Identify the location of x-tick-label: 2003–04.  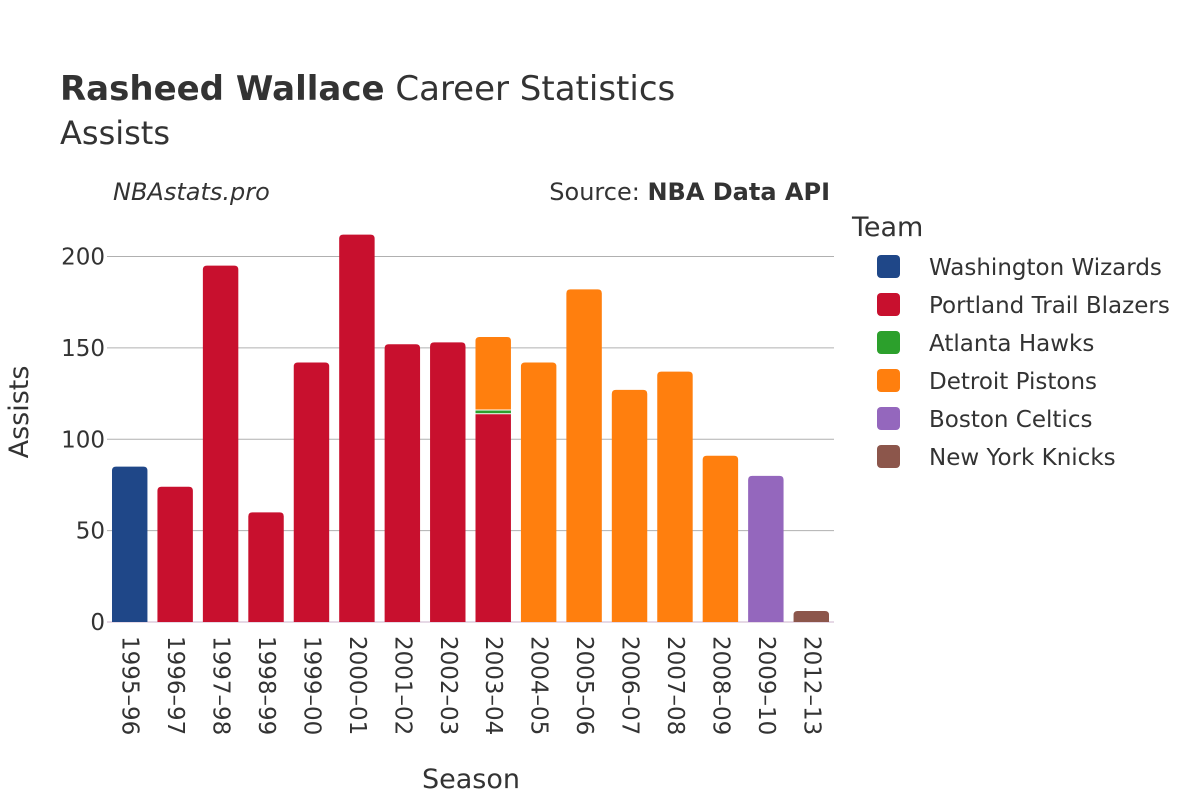
(493, 685).